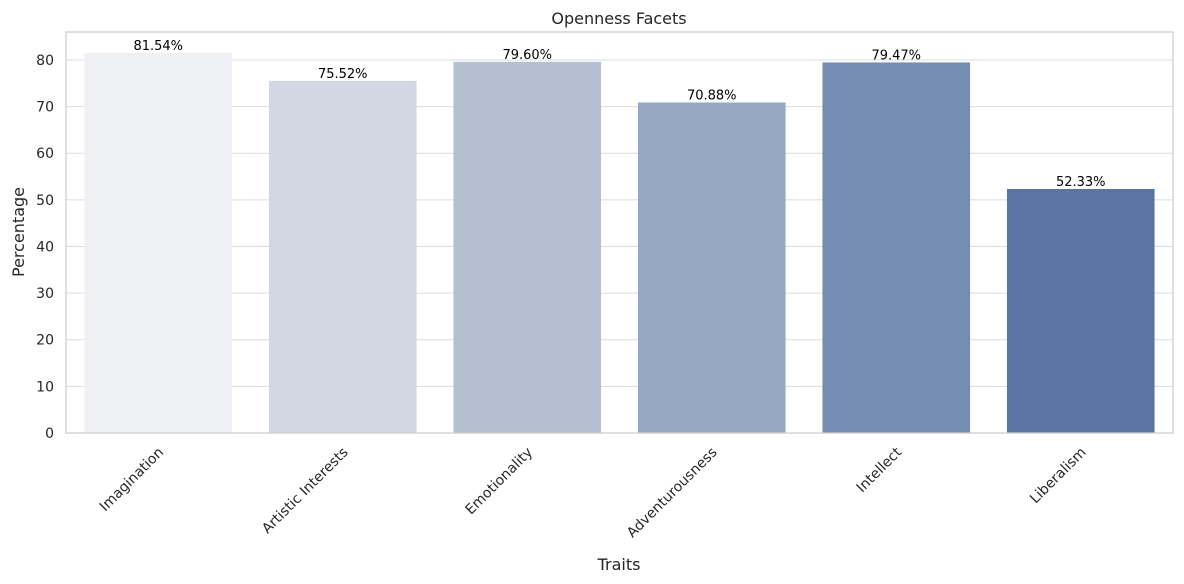 The width and height of the screenshot is (1184, 584). I want to click on y-tick-label: 40, so click(45, 247).